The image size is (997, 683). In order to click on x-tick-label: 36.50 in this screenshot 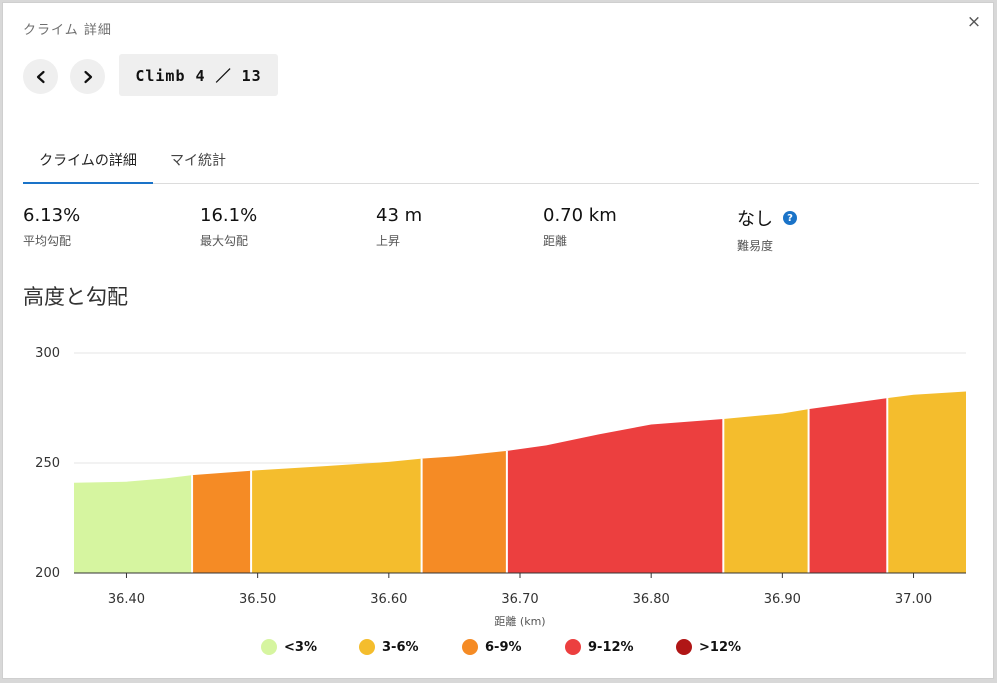, I will do `click(257, 599)`.